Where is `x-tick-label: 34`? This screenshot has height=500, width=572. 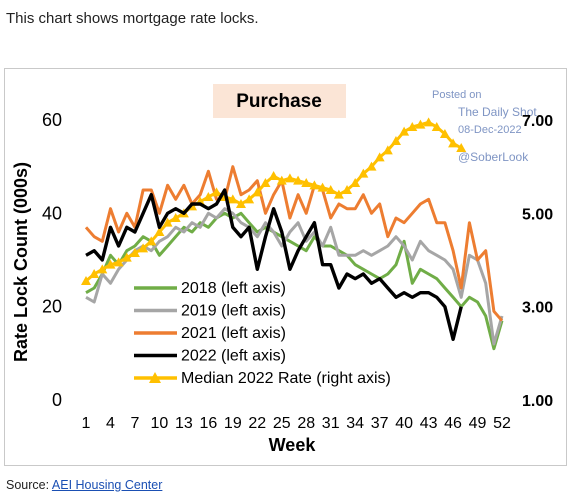
x-tick-label: 34 is located at coordinates (355, 423).